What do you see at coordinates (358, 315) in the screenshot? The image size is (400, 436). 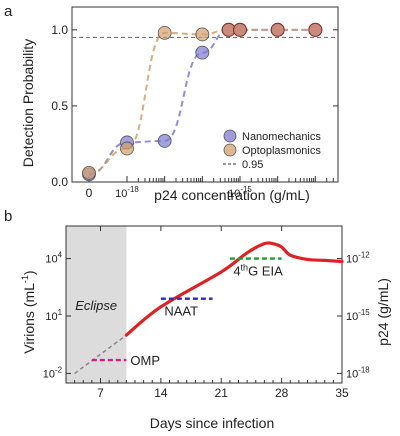 I see `panel-b-right-y-tick-label: 10-15` at bounding box center [358, 315].